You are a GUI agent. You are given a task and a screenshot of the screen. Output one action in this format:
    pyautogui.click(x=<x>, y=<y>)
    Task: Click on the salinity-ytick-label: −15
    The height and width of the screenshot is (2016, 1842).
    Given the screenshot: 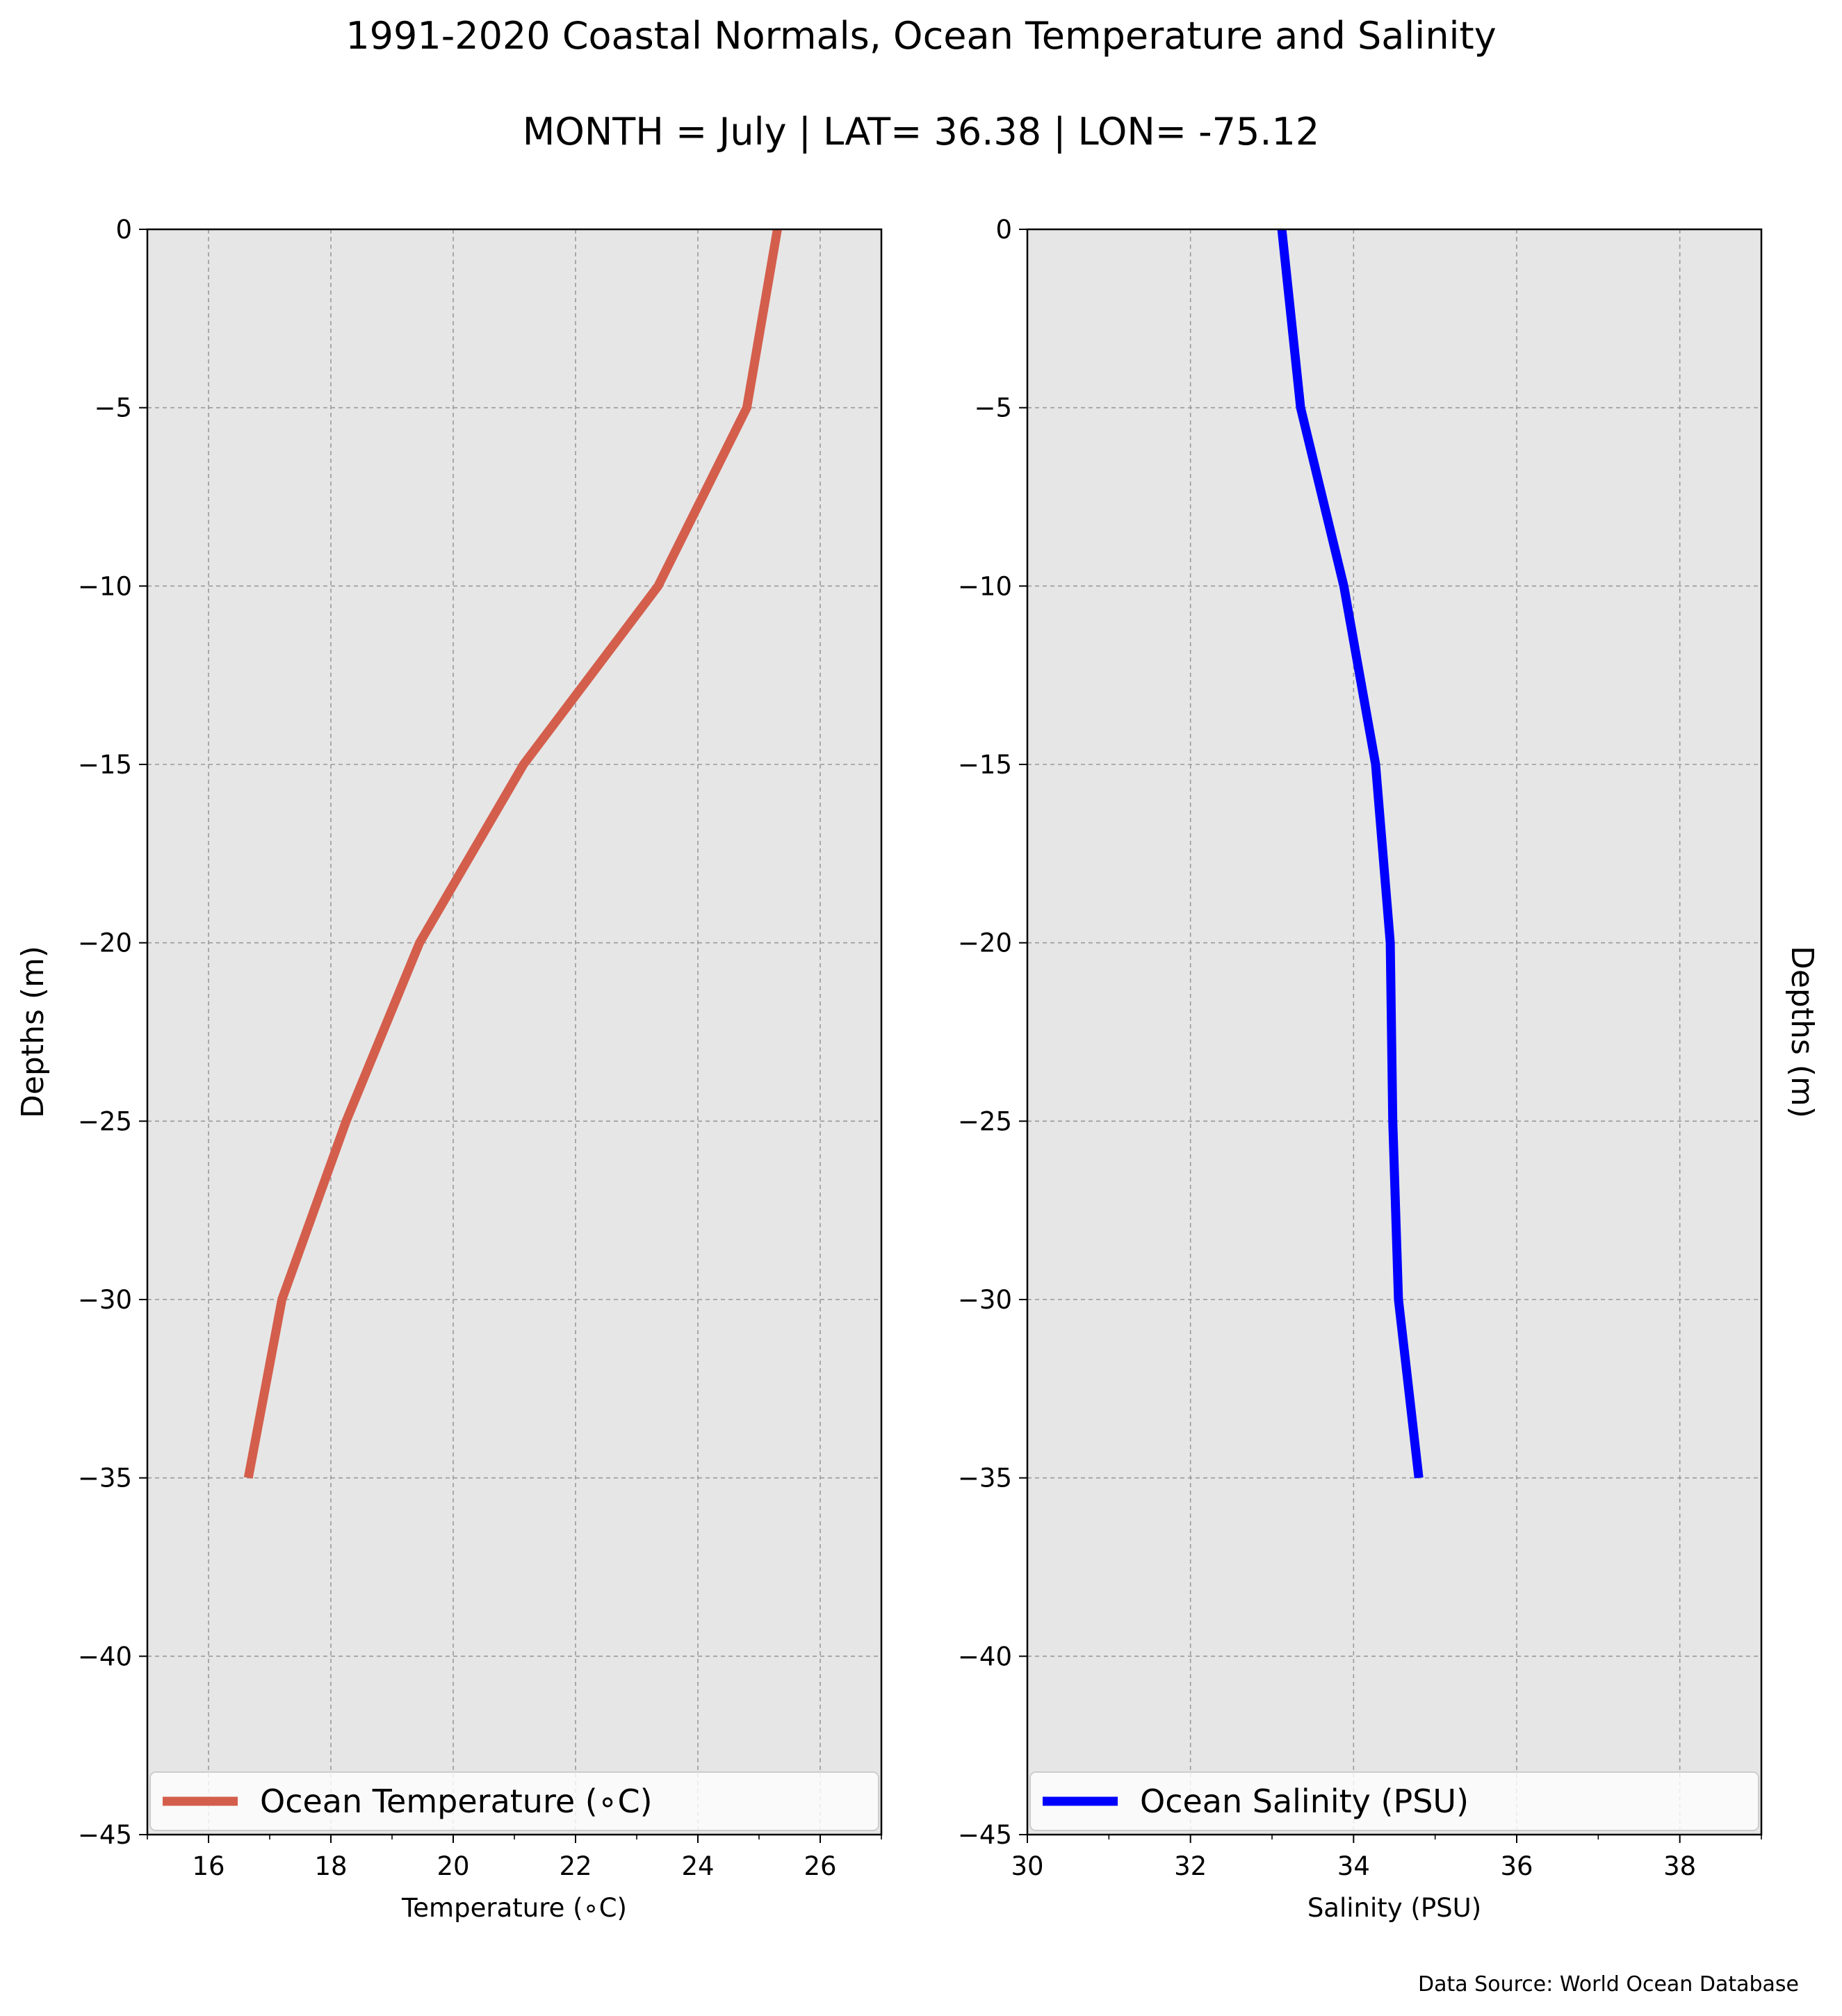 What is the action you would take?
    pyautogui.click(x=985, y=765)
    